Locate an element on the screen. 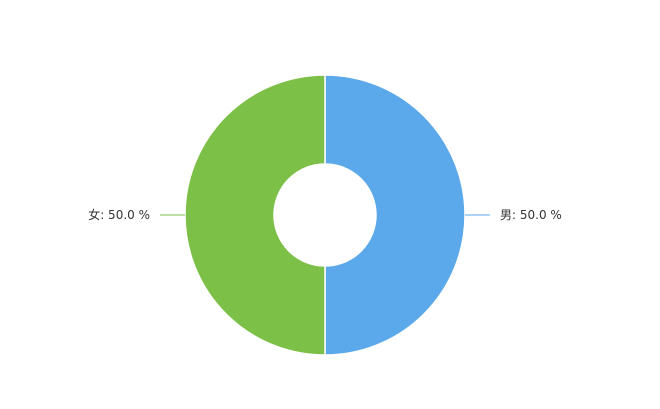 The width and height of the screenshot is (660, 409). slice-female is located at coordinates (255, 215).